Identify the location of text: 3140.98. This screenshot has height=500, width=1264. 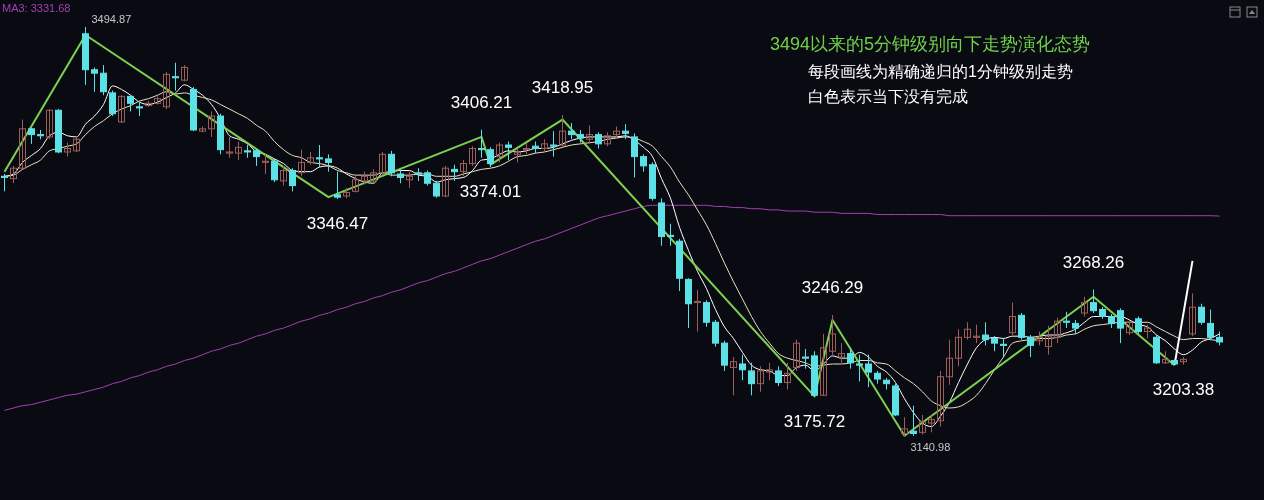
(930, 447).